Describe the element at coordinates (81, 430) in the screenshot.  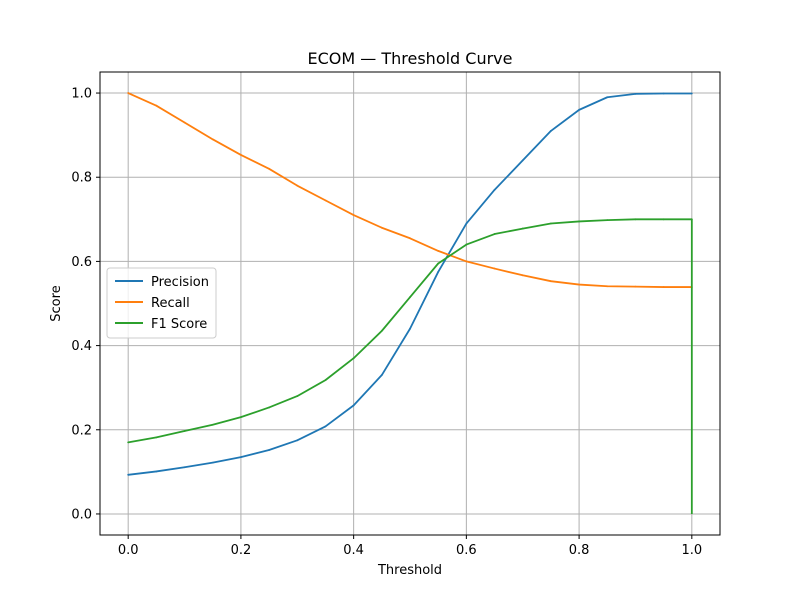
I see `y-tick-label: 0.2` at that location.